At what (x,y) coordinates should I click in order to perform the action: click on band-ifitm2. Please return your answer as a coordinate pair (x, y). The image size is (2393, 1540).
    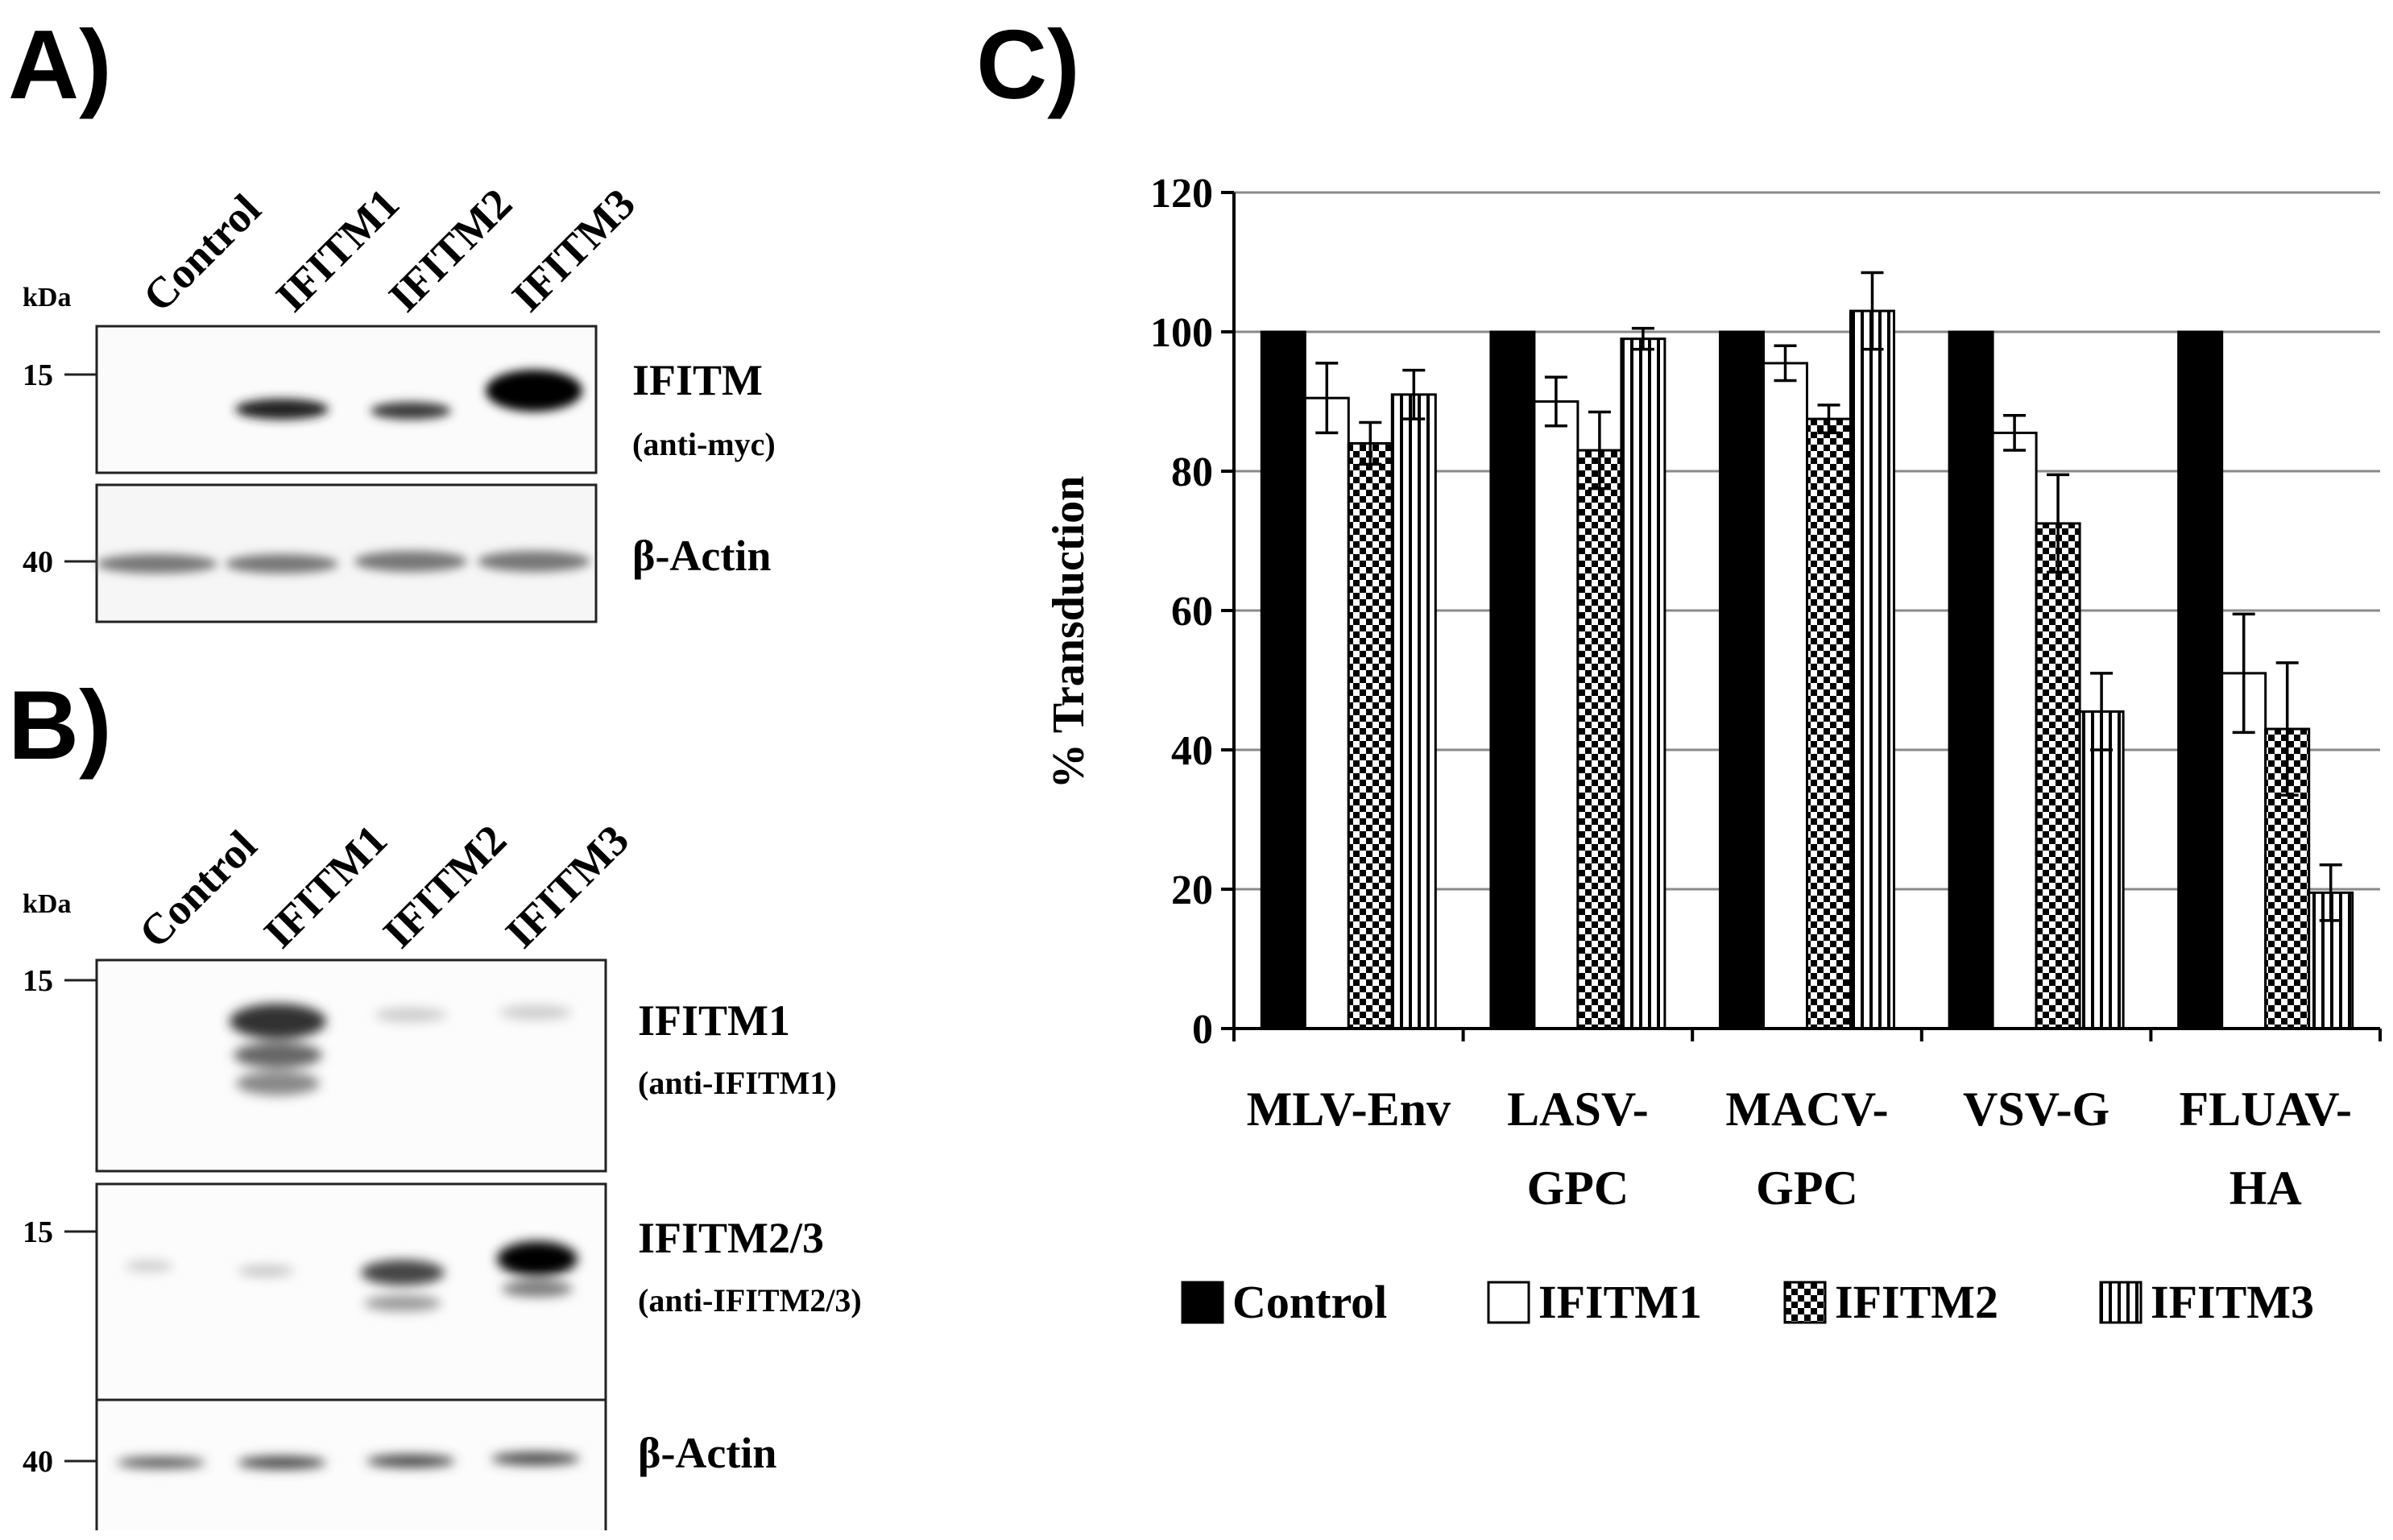
    Looking at the image, I should click on (411, 411).